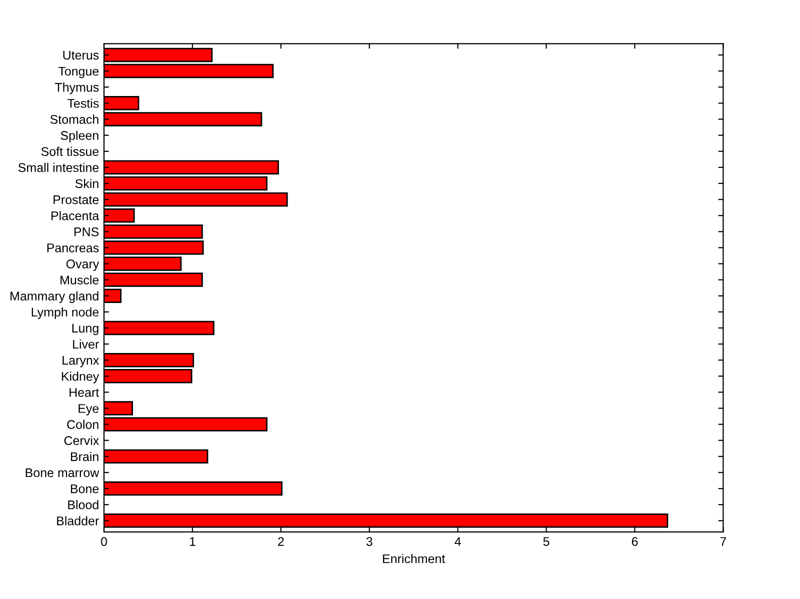  I want to click on y-tick-label: Tongue, so click(78, 72).